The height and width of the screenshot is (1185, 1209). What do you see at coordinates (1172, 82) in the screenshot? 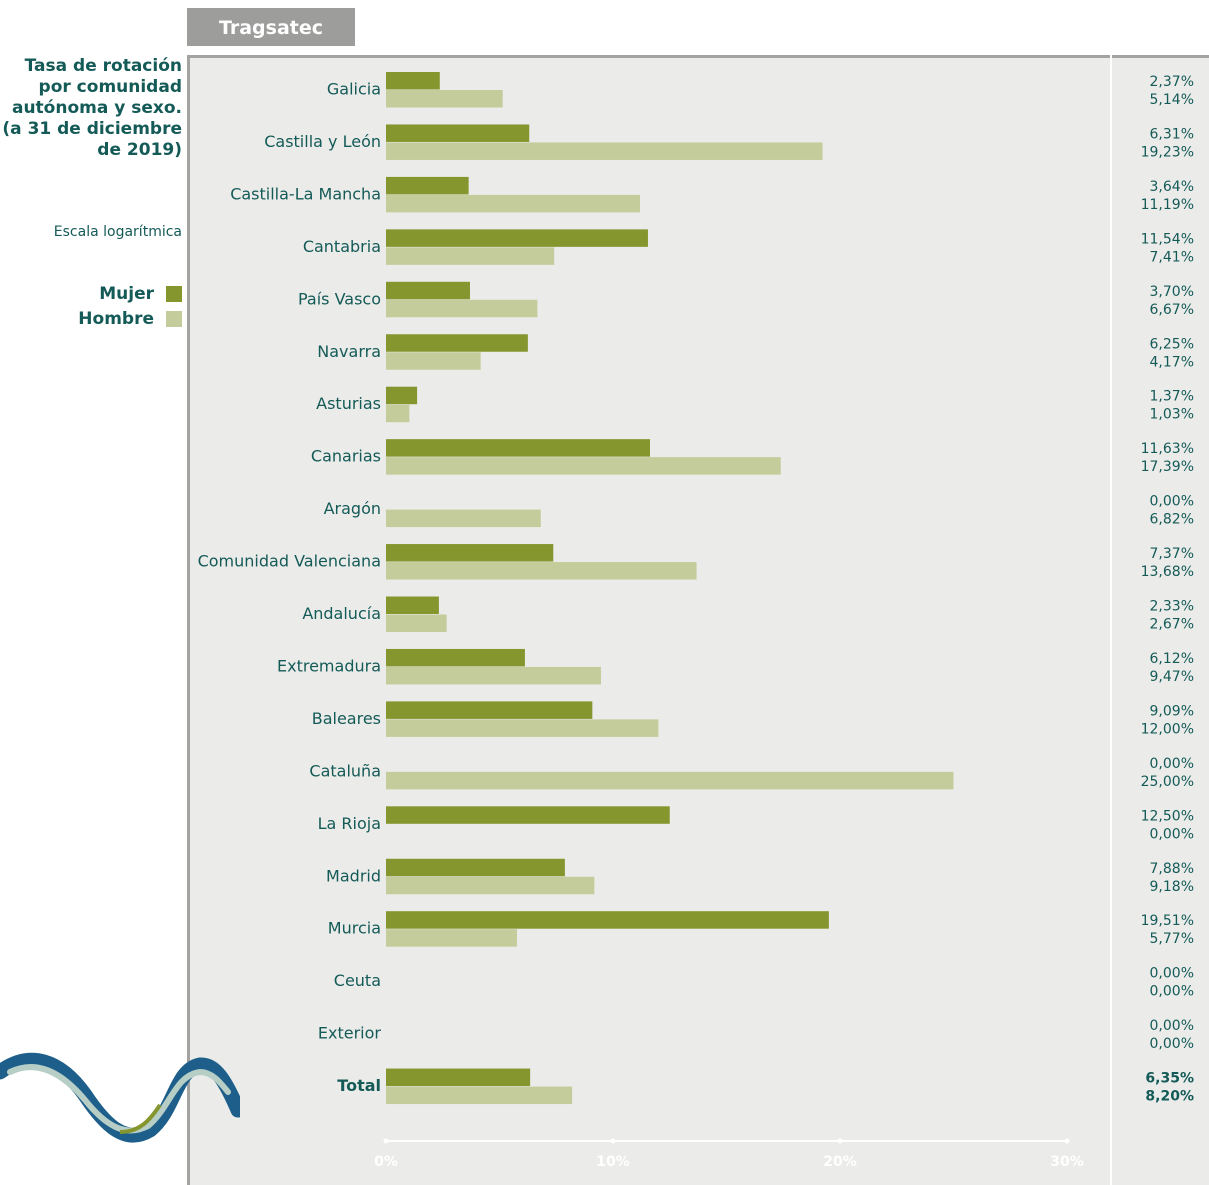
I see `value-label: 2,37%` at bounding box center [1172, 82].